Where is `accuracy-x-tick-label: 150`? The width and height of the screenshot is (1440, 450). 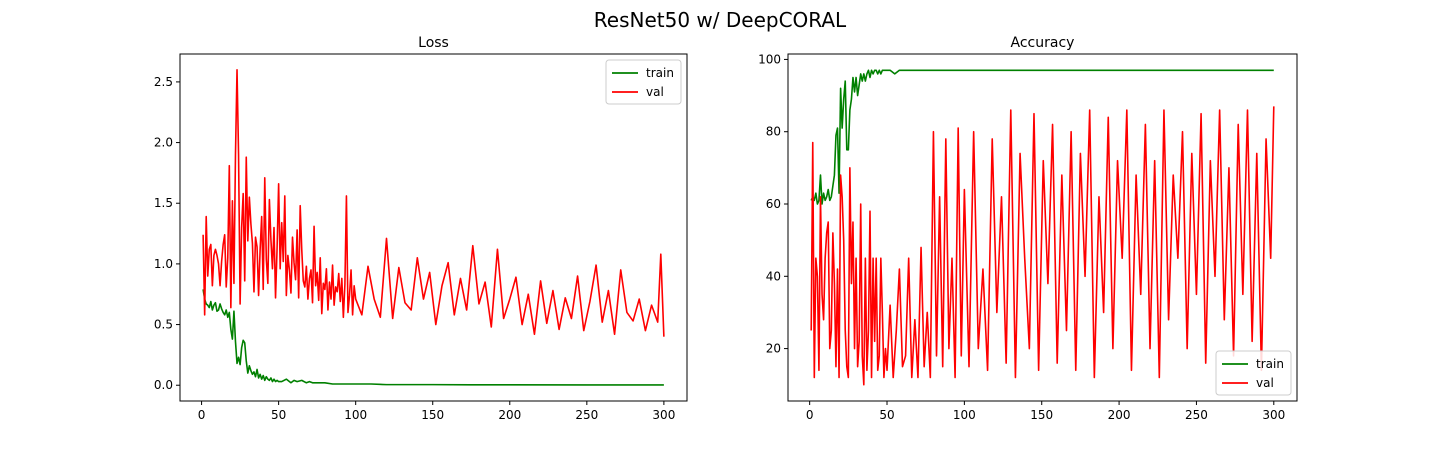
accuracy-x-tick-label: 150 is located at coordinates (1041, 415).